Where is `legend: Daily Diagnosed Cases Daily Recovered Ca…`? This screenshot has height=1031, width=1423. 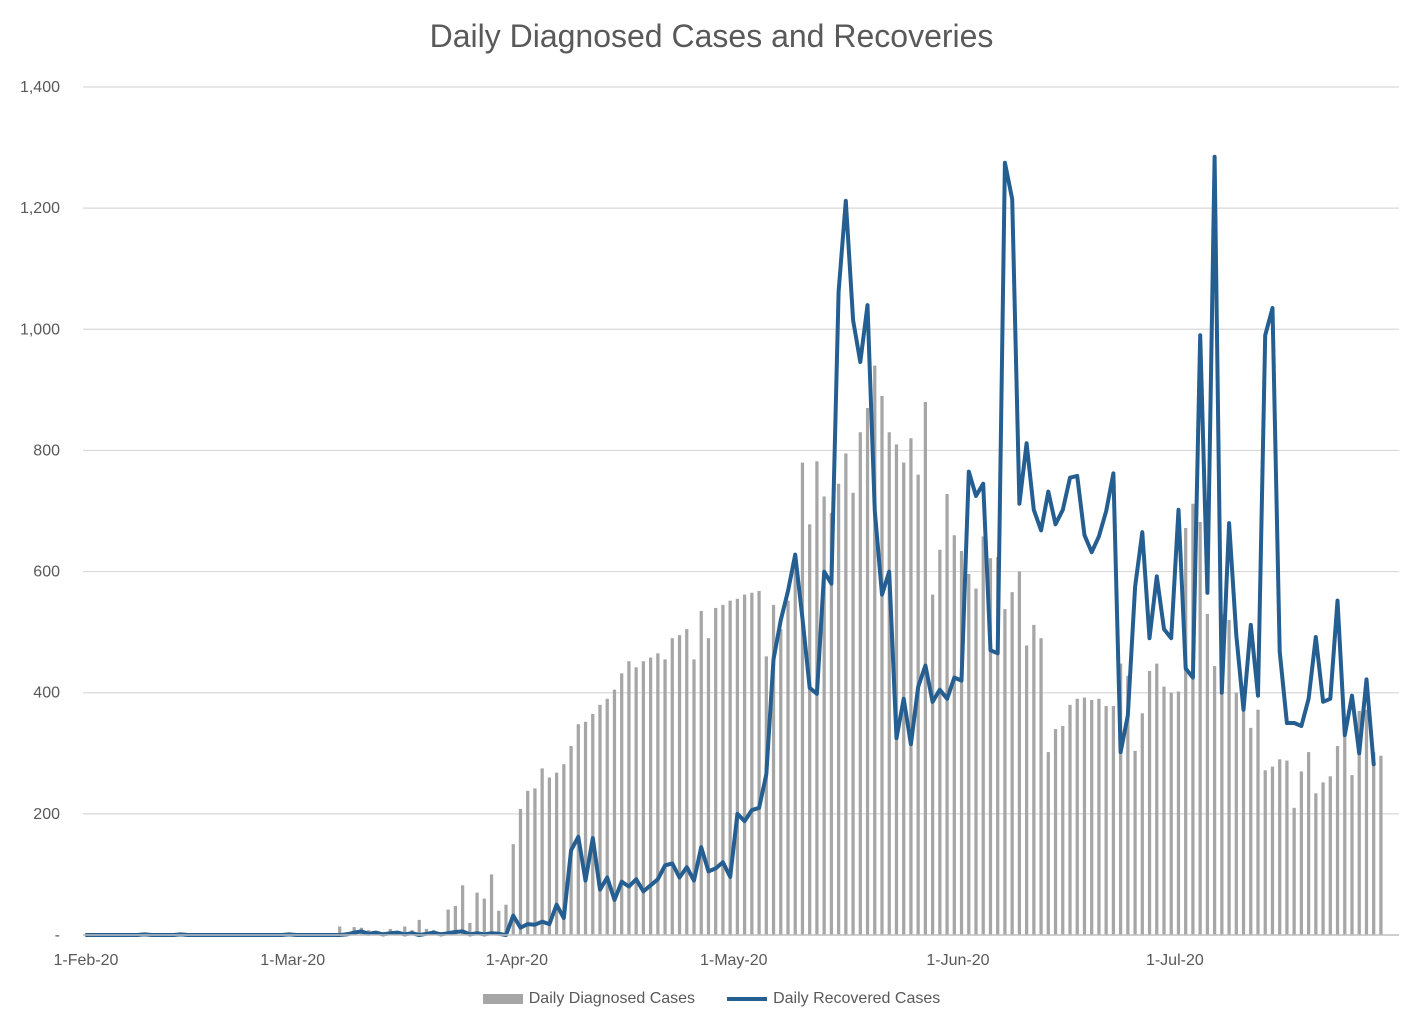 legend: Daily Diagnosed Cases Daily Recovered Ca… is located at coordinates (711, 999).